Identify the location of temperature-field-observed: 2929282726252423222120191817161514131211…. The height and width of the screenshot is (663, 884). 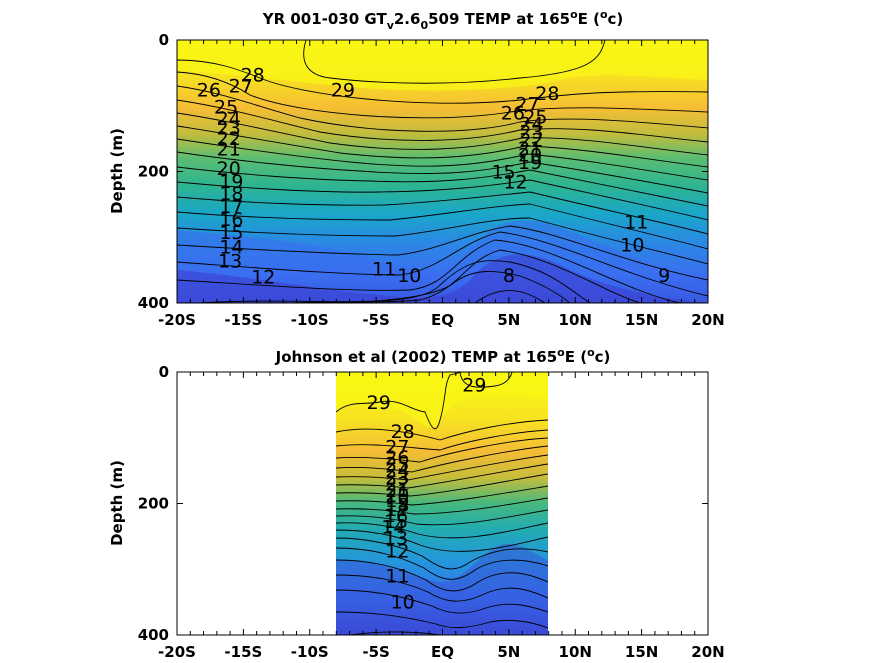
(442, 503).